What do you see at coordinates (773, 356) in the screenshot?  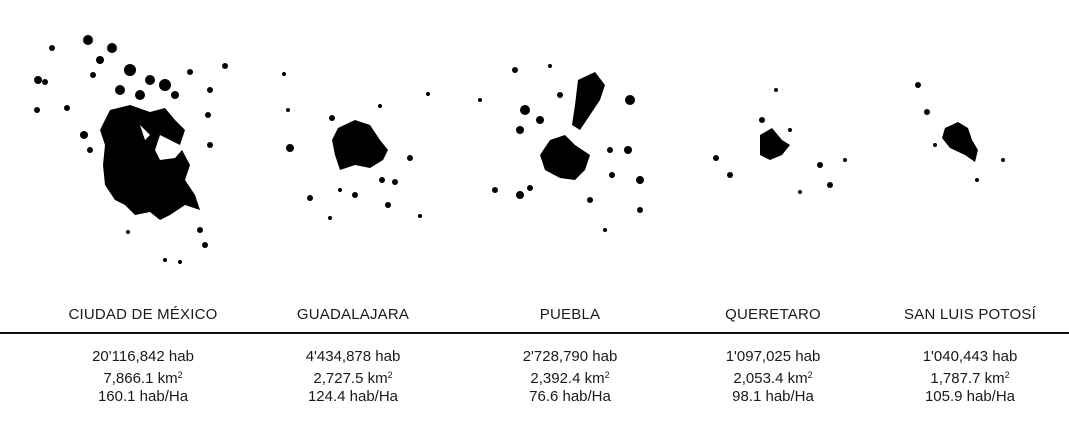 I see `population: 1'097,025 hab` at bounding box center [773, 356].